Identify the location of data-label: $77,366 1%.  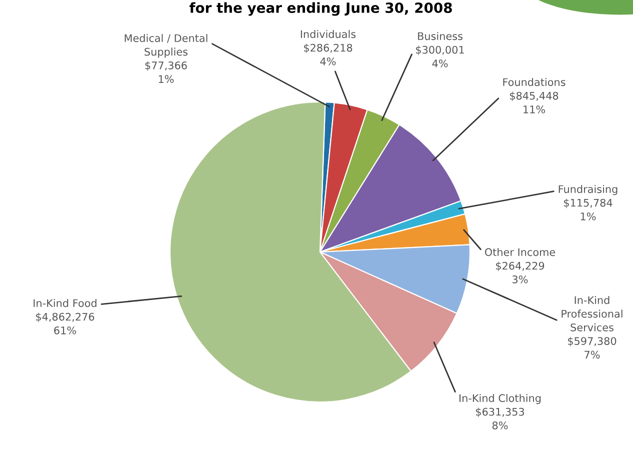
(166, 72).